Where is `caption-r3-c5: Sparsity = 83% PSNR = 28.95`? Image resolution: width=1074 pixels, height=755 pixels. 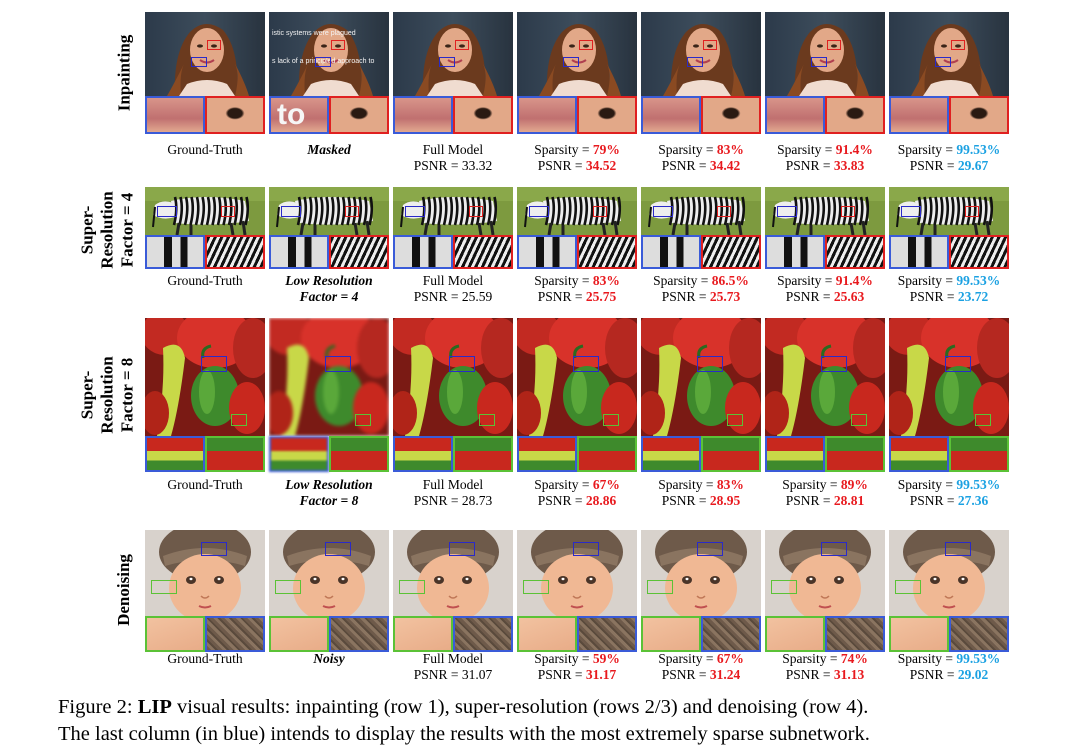
caption-r3-c5: Sparsity = 83% PSNR = 28.95 is located at coordinates (701, 492).